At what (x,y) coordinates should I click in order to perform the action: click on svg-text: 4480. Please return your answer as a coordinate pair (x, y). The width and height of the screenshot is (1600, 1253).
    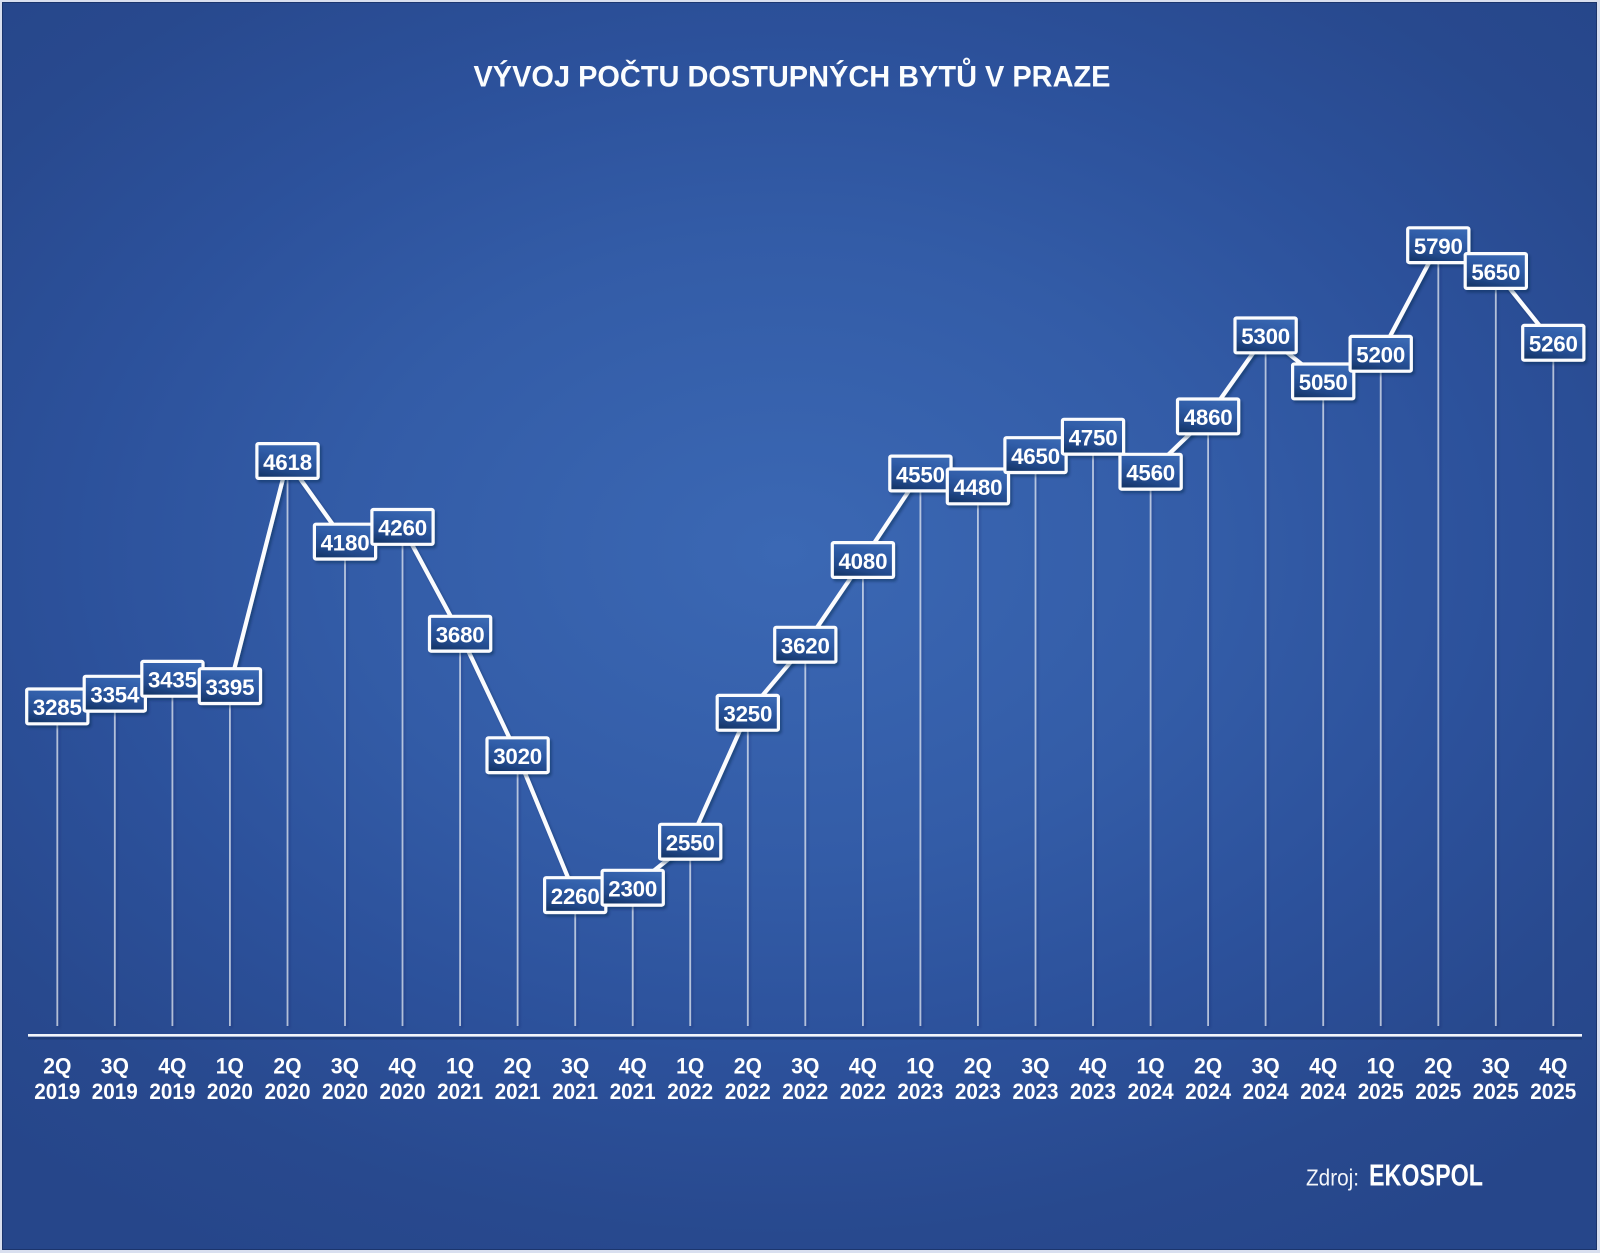
    Looking at the image, I should click on (977, 487).